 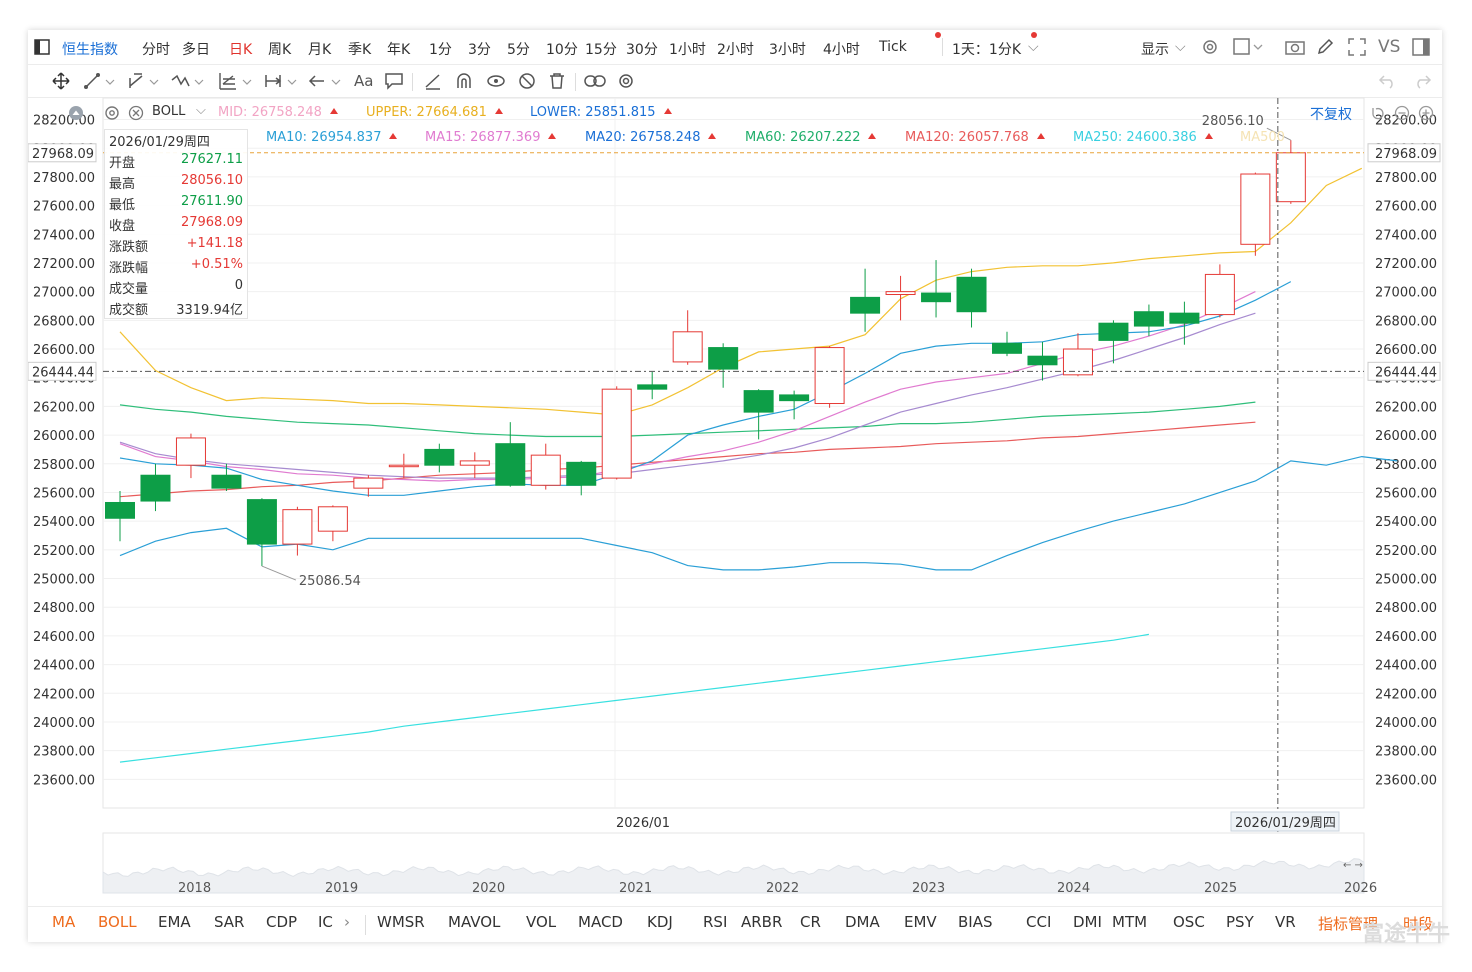 What do you see at coordinates (1422, 81) in the screenshot?
I see `redo-icon` at bounding box center [1422, 81].